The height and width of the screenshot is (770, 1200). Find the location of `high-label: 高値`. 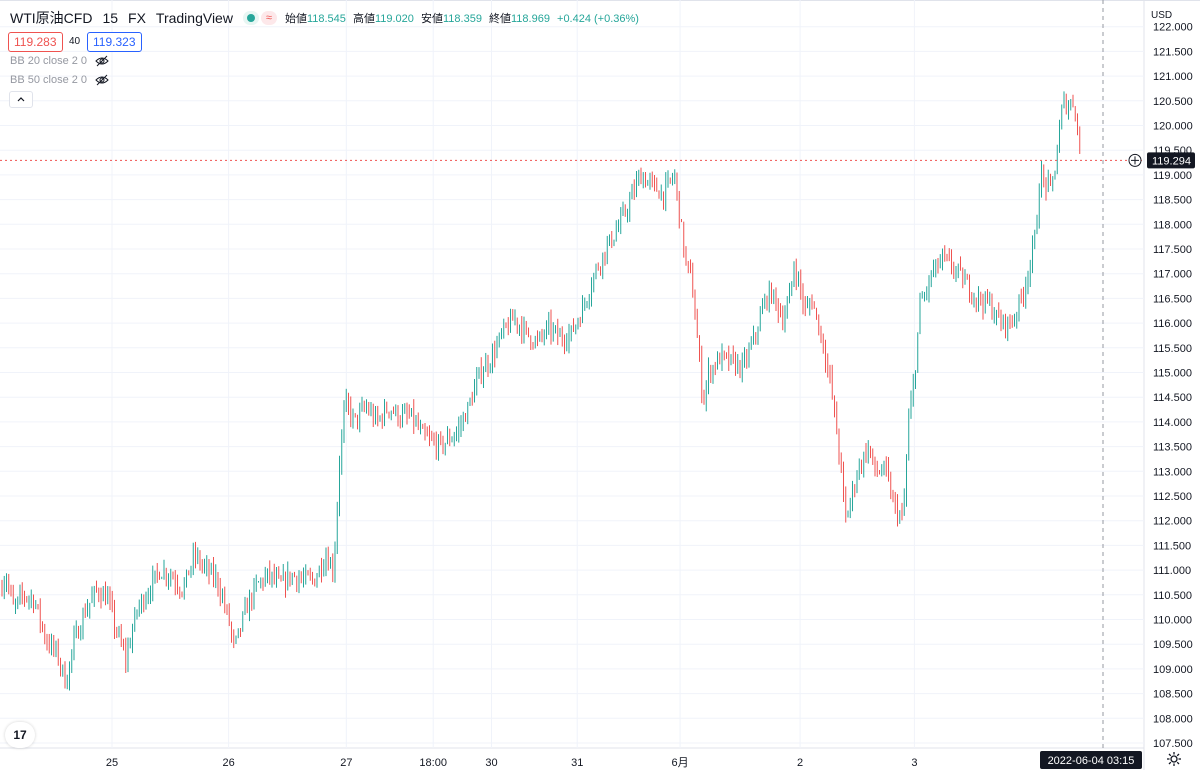

high-label: 高値 is located at coordinates (363, 19).